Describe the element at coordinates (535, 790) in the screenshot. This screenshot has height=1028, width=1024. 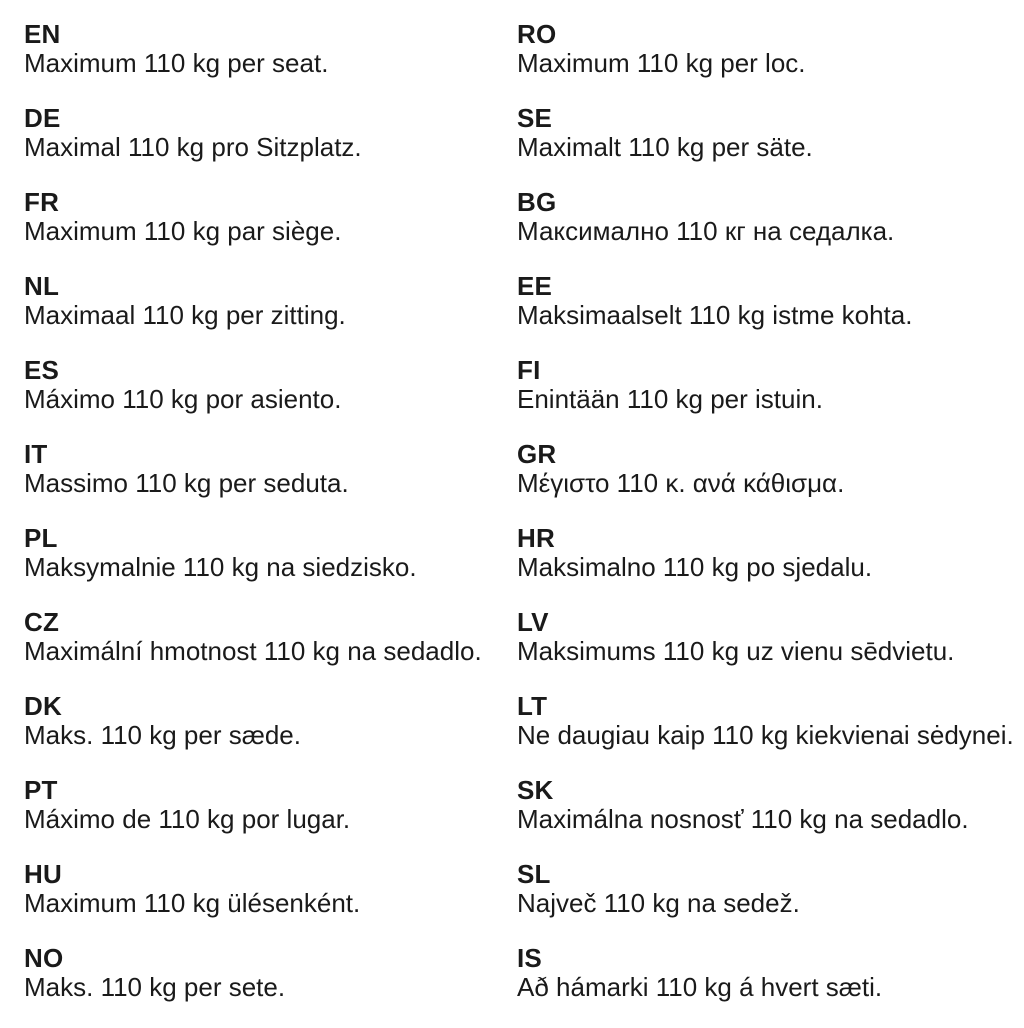
I see `language-code-label: SK` at that location.